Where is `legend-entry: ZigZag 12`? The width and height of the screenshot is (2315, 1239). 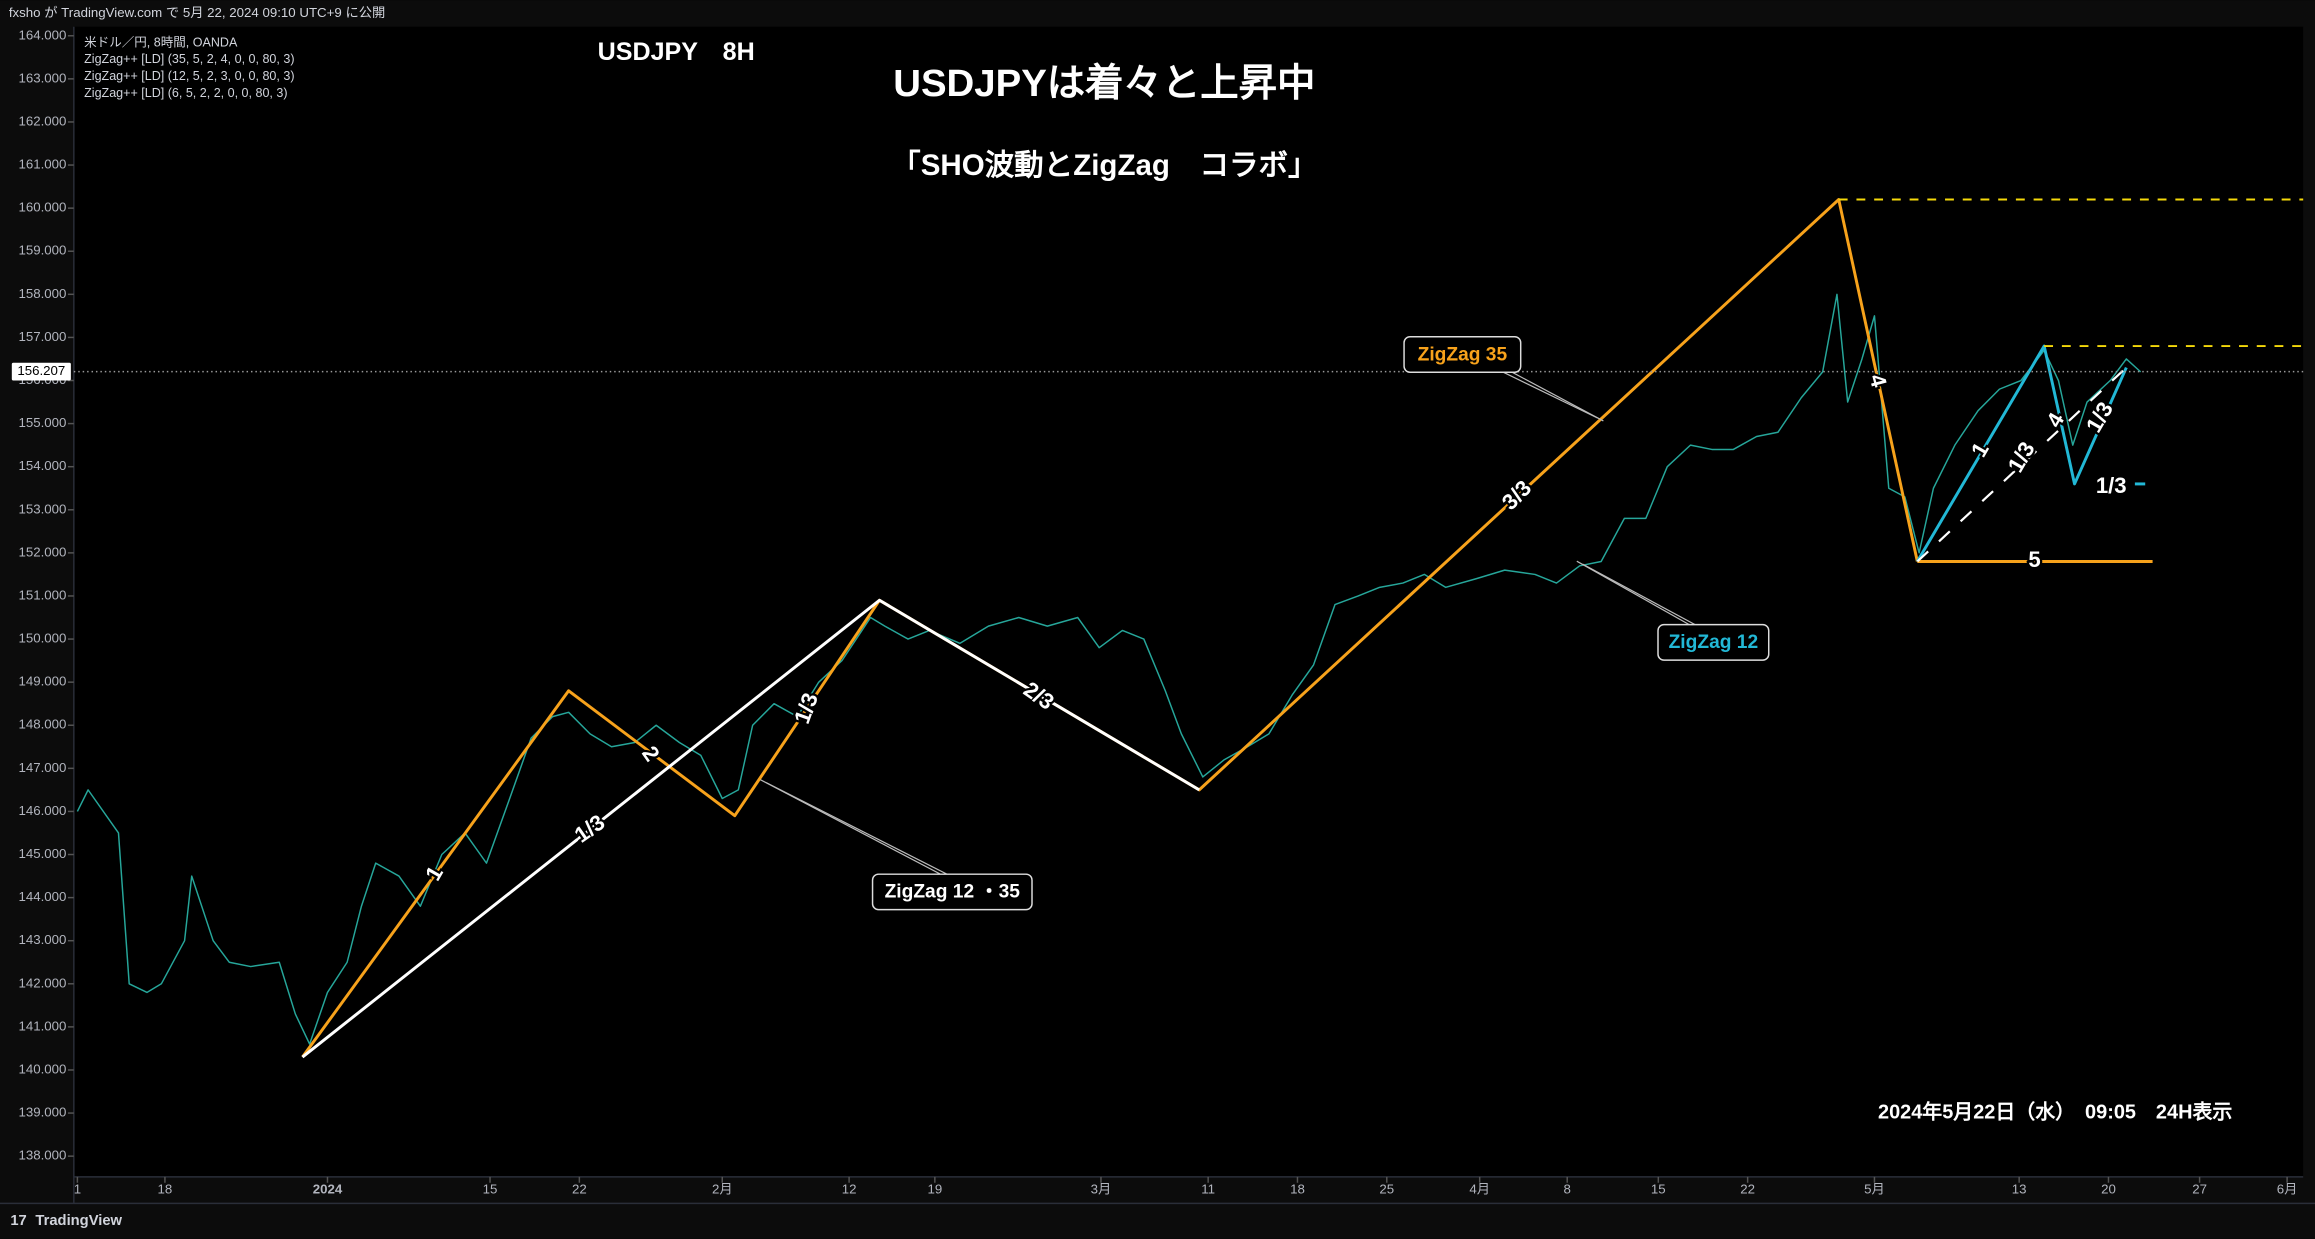 legend-entry: ZigZag 12 is located at coordinates (1714, 642).